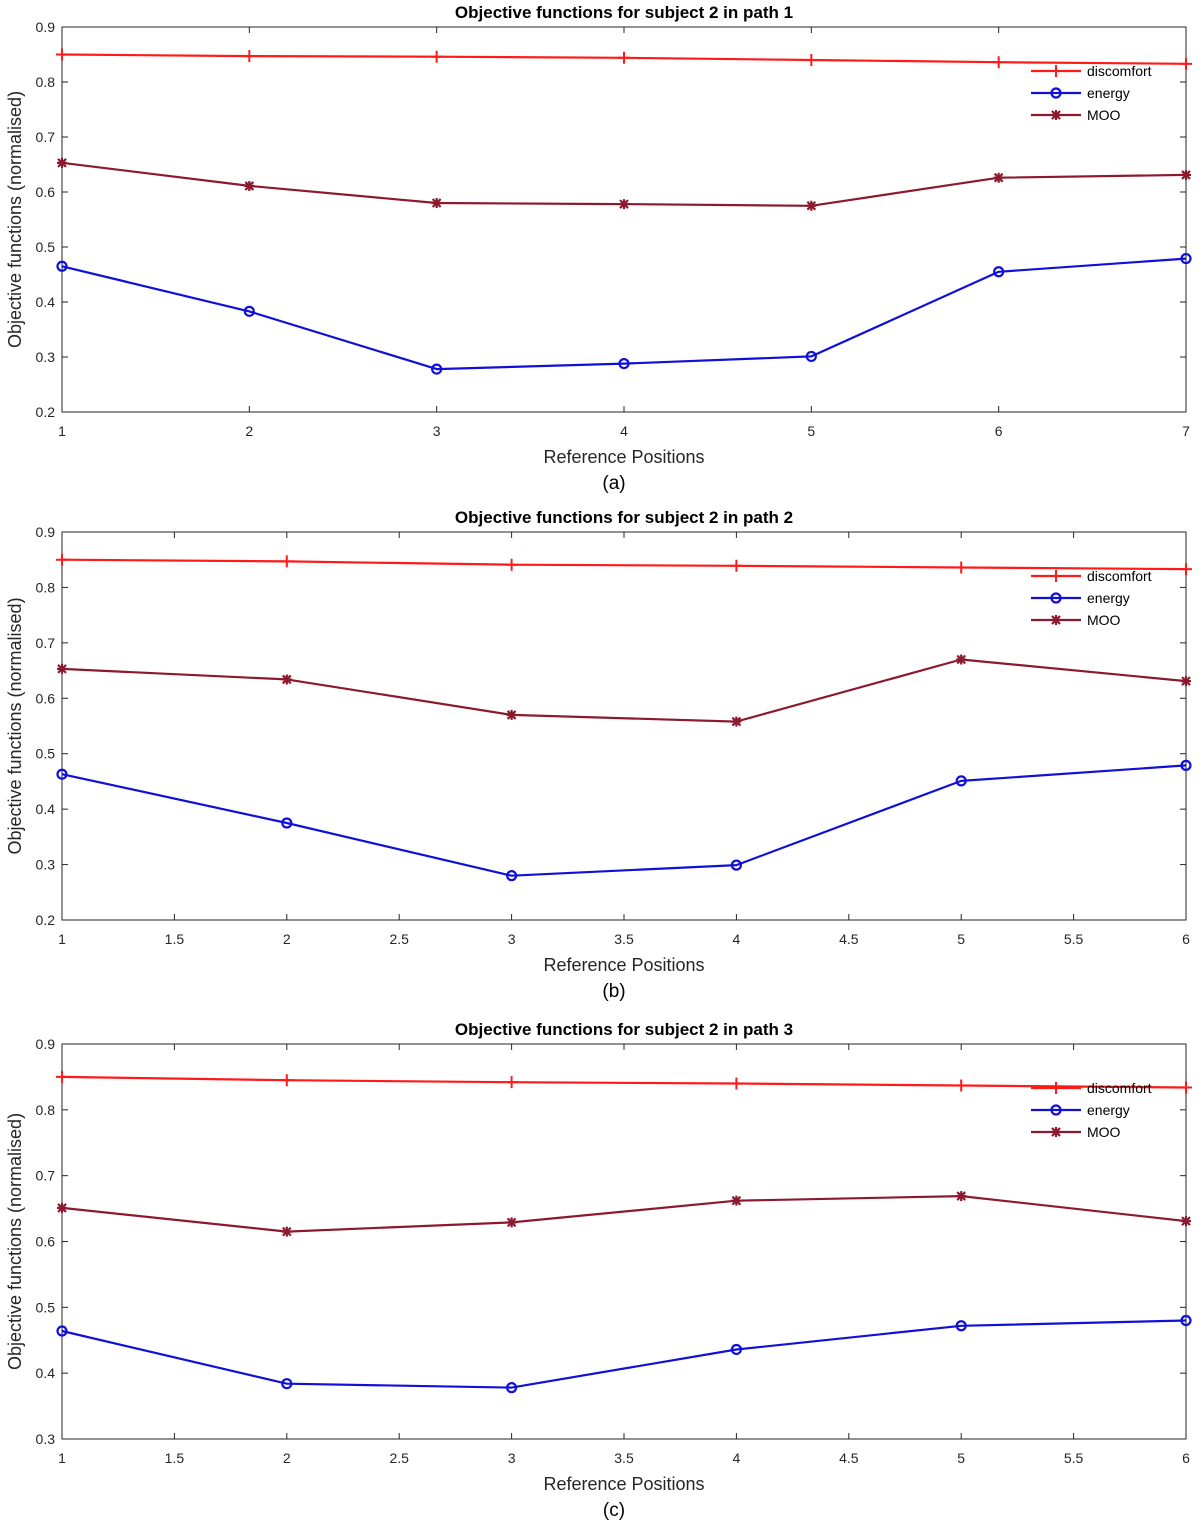  I want to click on y-tick-label: 0.2, so click(46, 412).